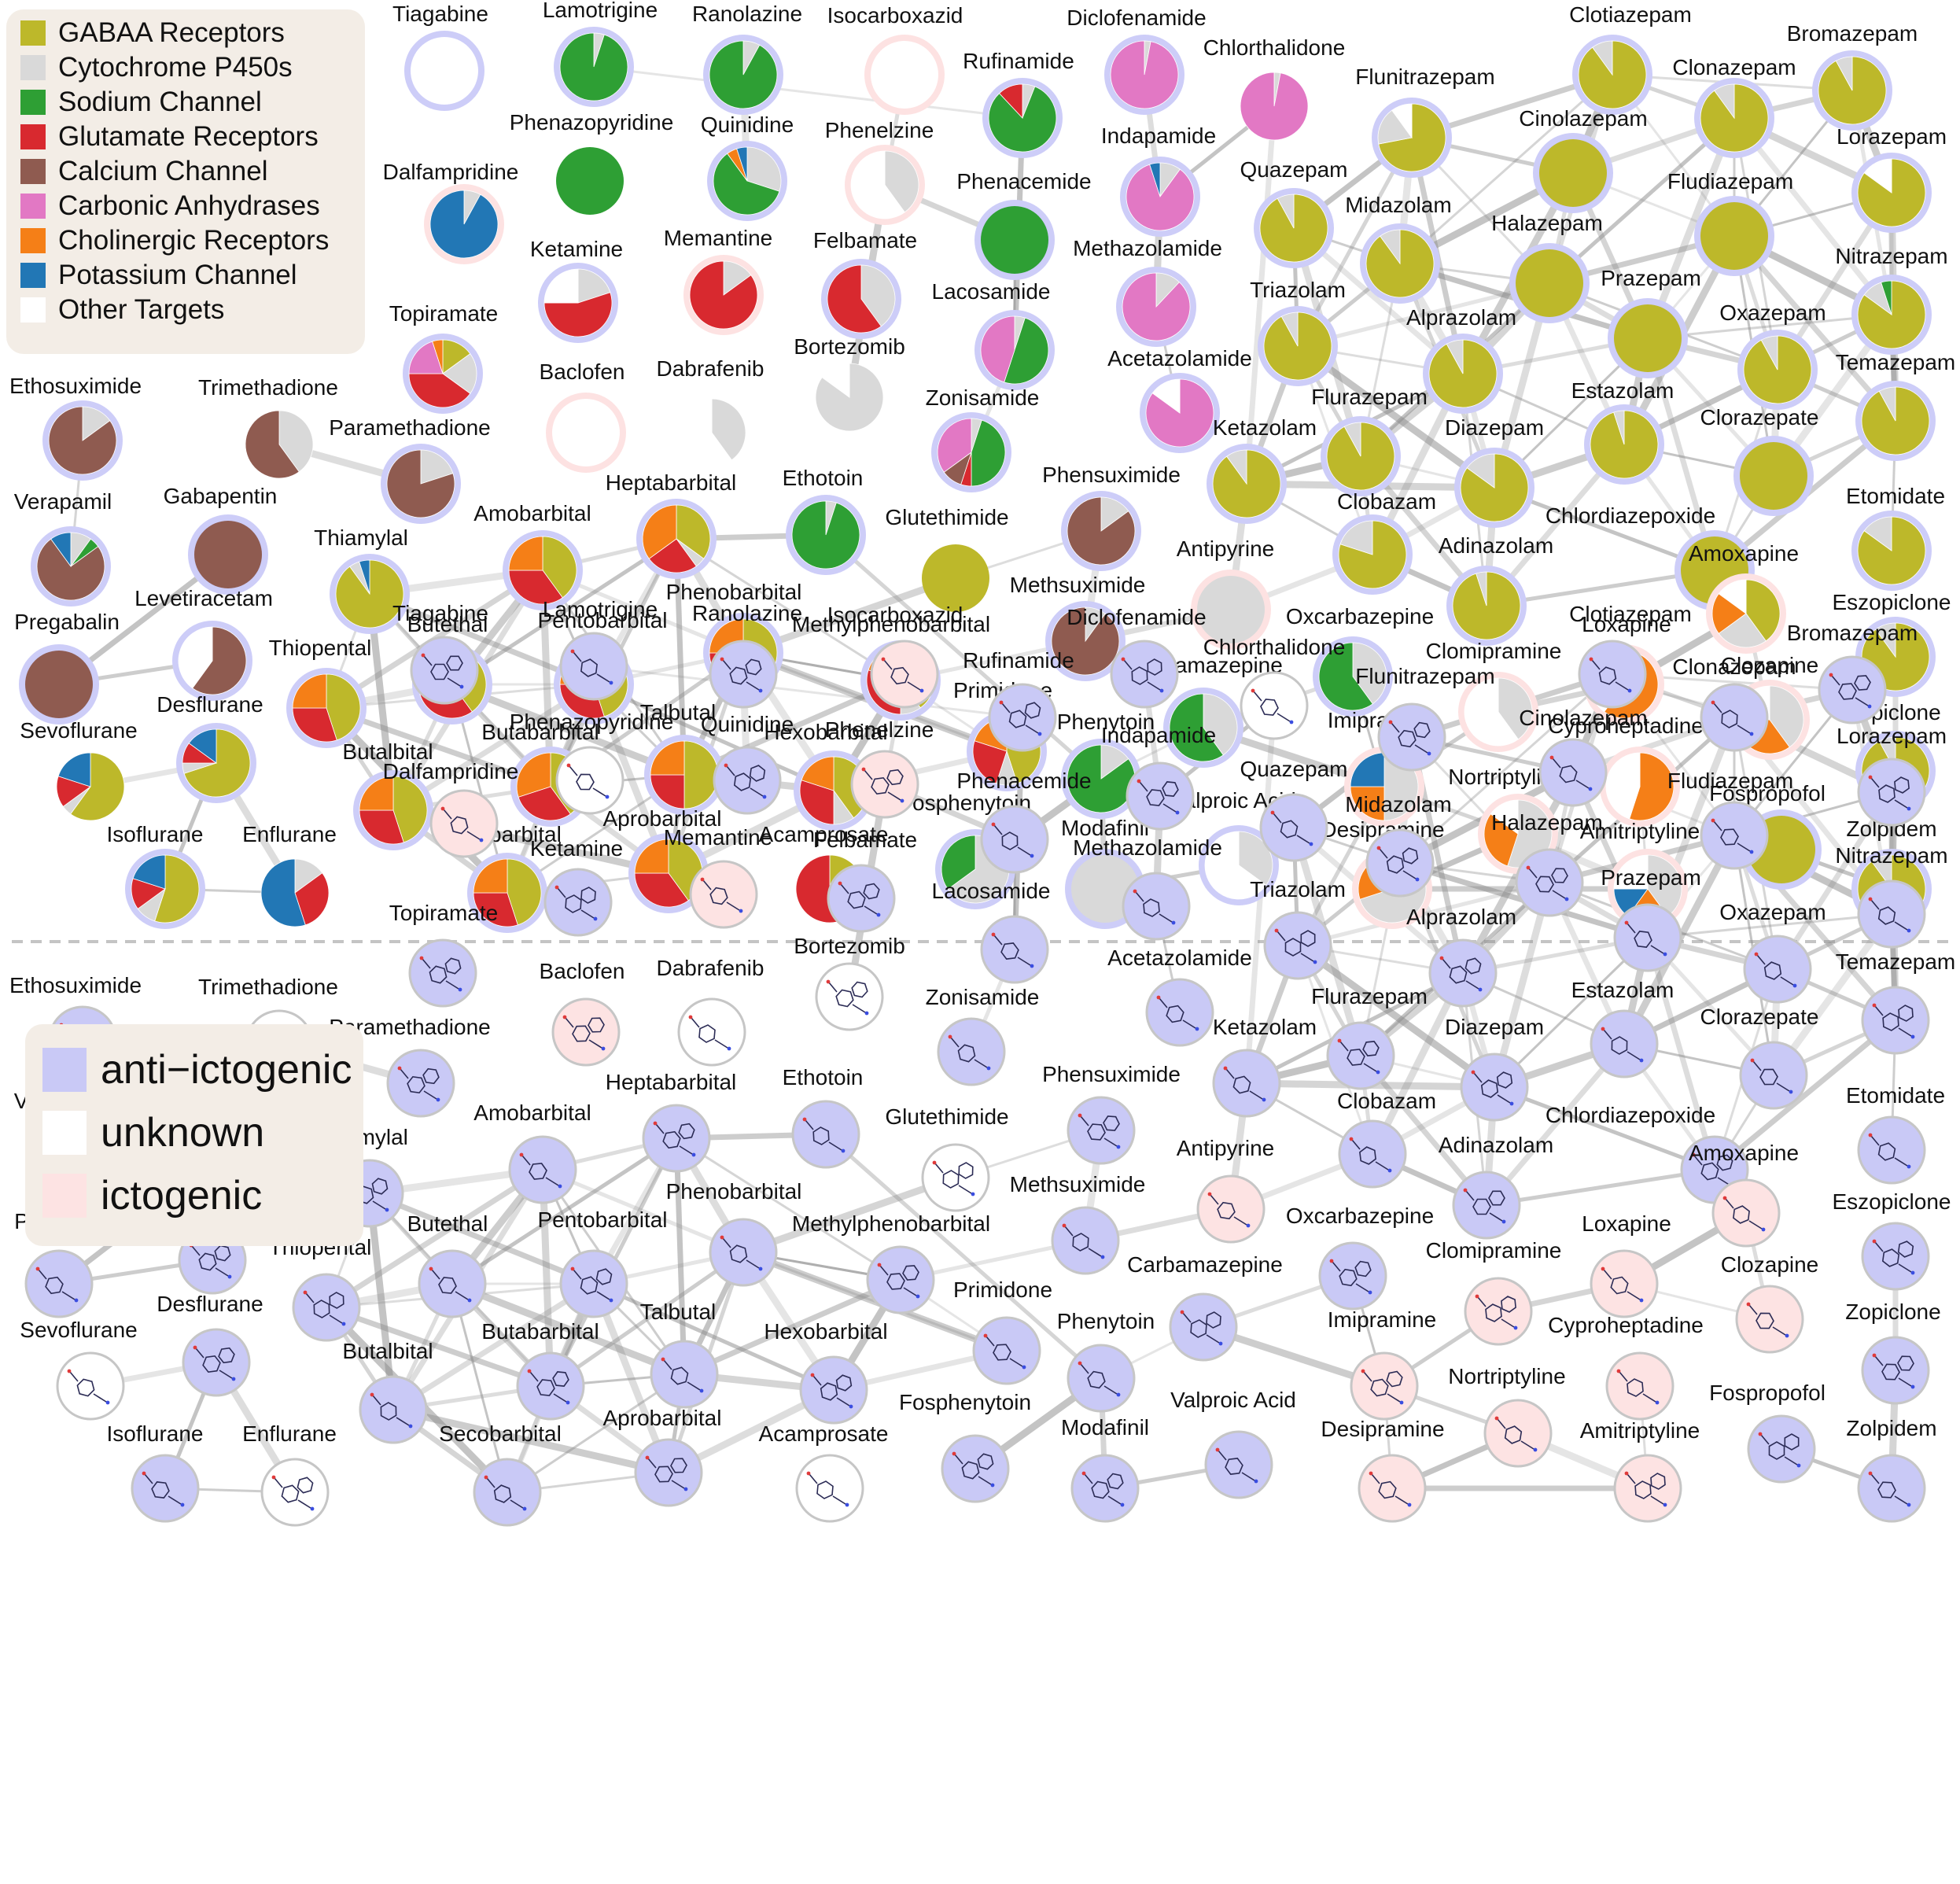 The image size is (1960, 1884). I want to click on pie-node-sevoflurane: Sevoflurane, so click(79, 770).